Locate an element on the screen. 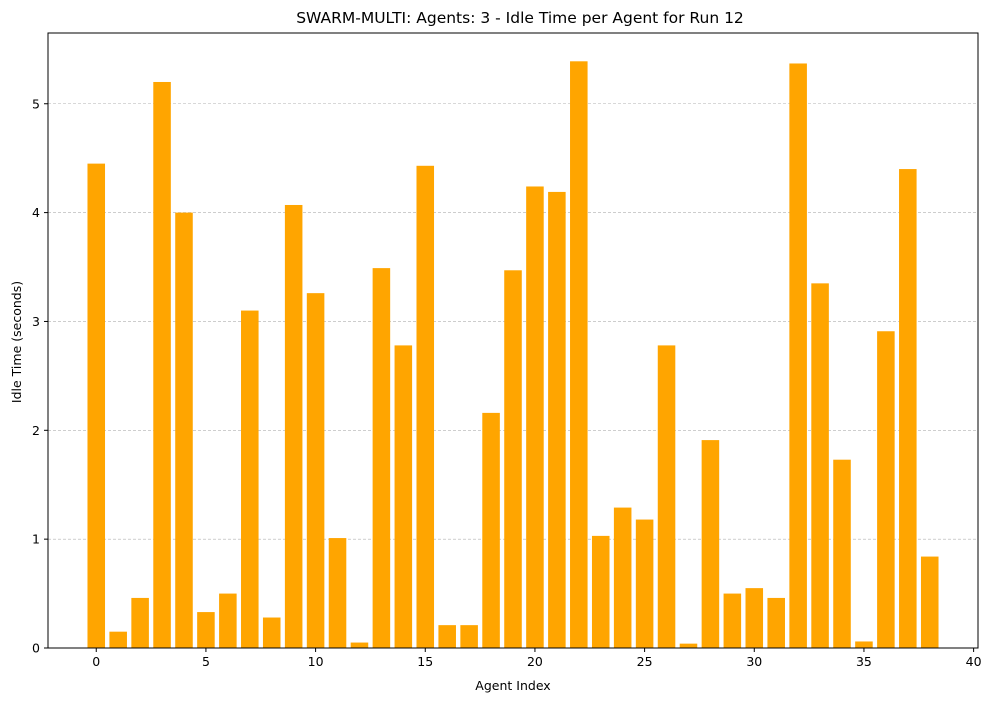 This screenshot has width=989, height=701. y-axis-label: Idle Time (seconds) is located at coordinates (16, 342).